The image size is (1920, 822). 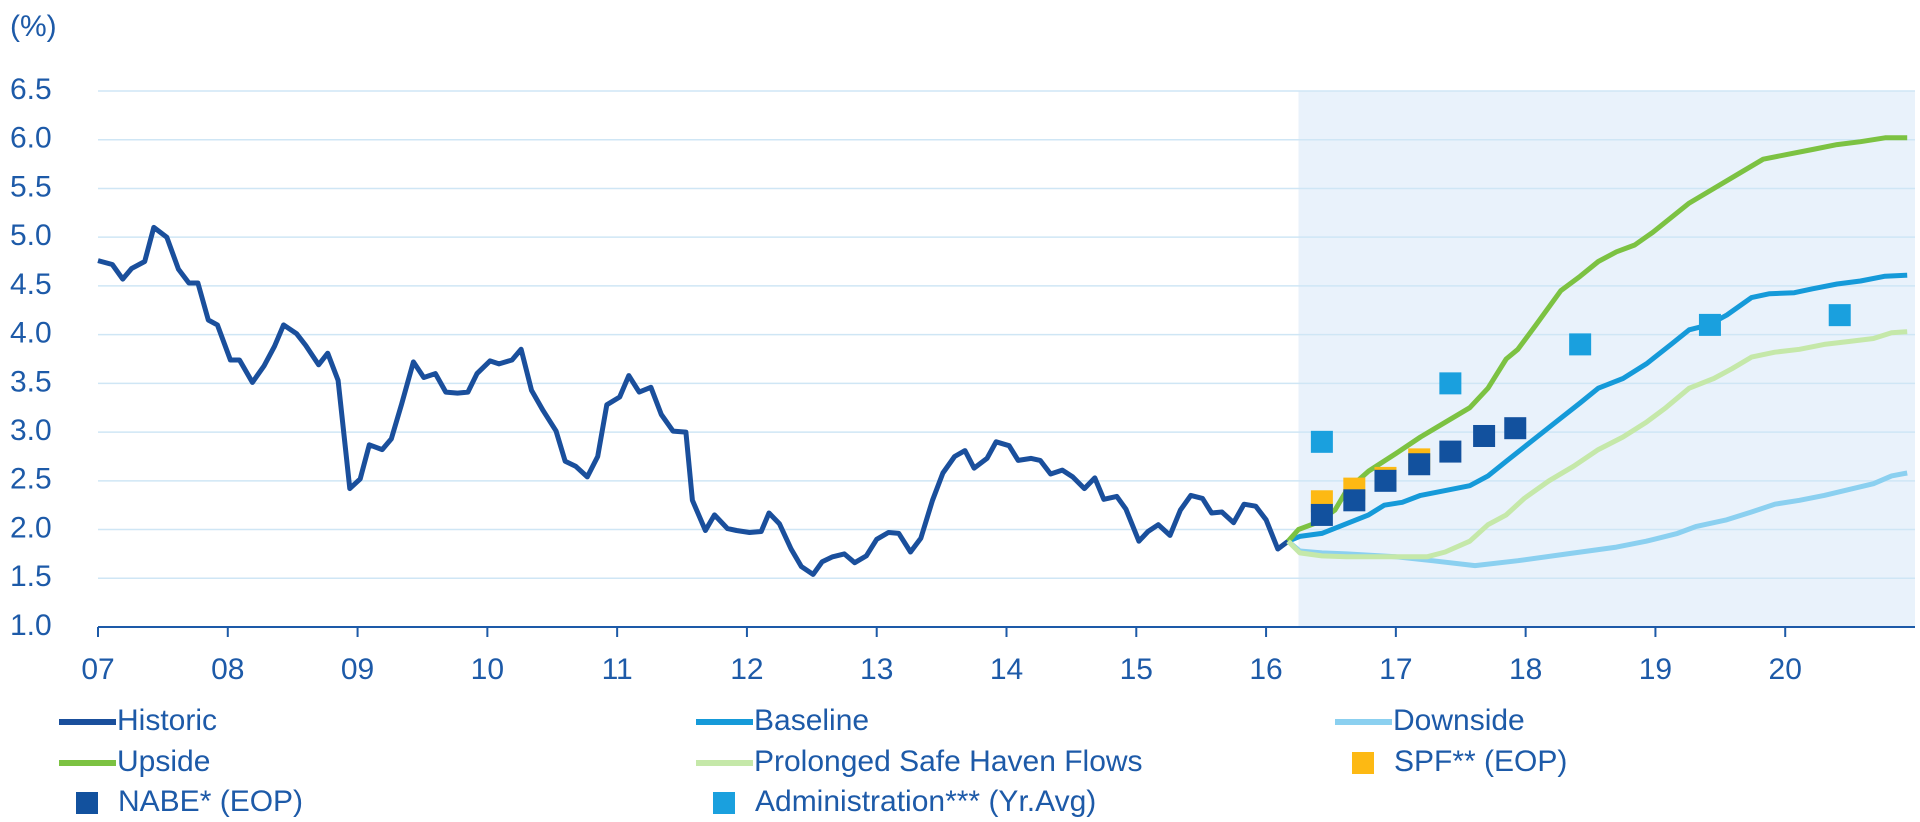 I want to click on x-tick-label: 09, so click(x=357, y=669).